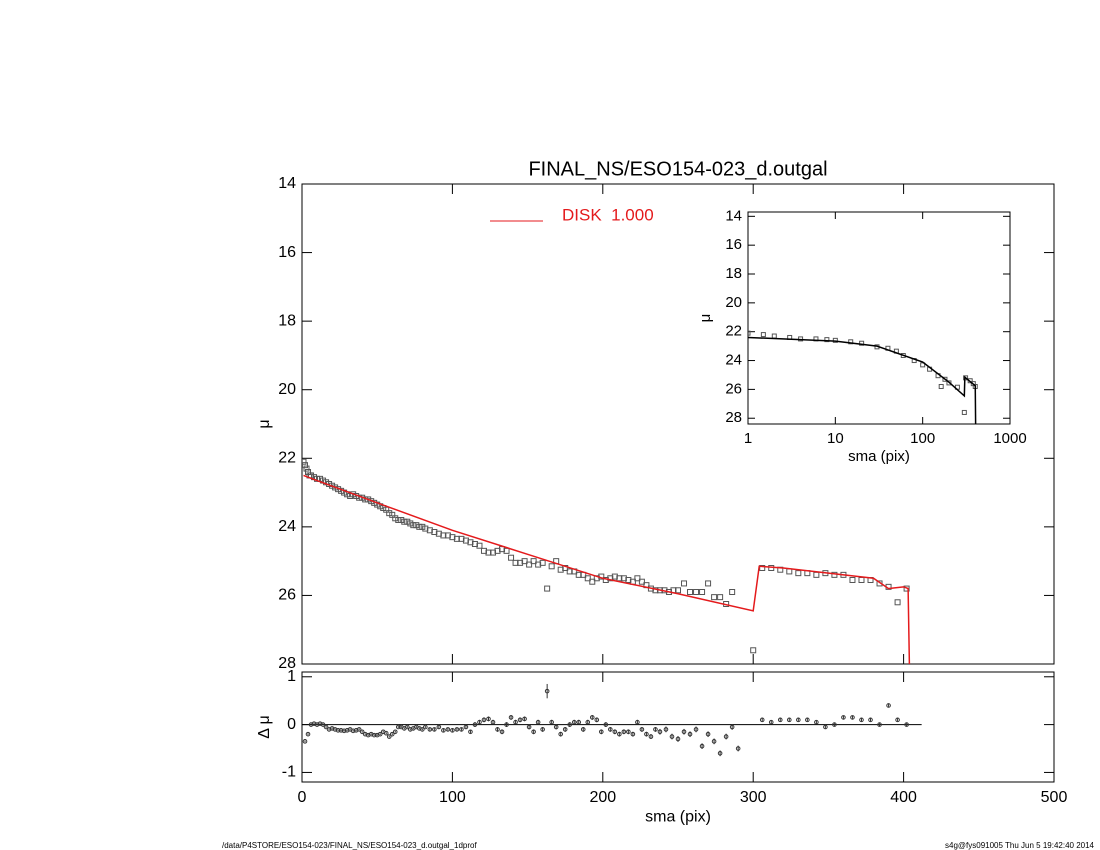  What do you see at coordinates (1054, 797) in the screenshot?
I see `x-tick-label: 500` at bounding box center [1054, 797].